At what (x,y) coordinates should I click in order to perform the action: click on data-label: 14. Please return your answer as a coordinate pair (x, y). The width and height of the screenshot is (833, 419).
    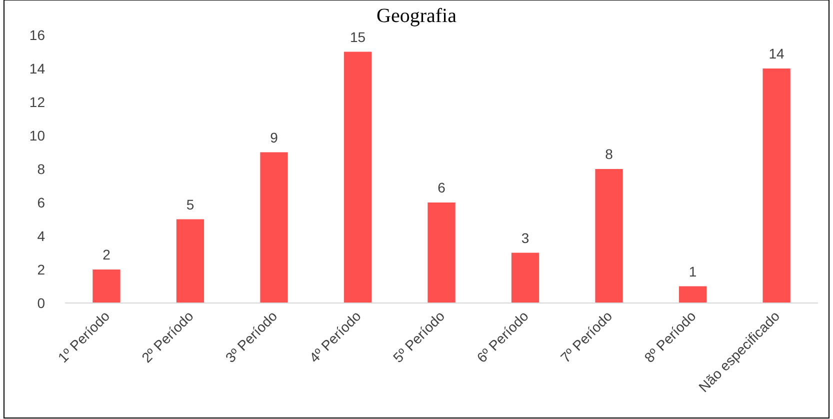
    Looking at the image, I should click on (776, 54).